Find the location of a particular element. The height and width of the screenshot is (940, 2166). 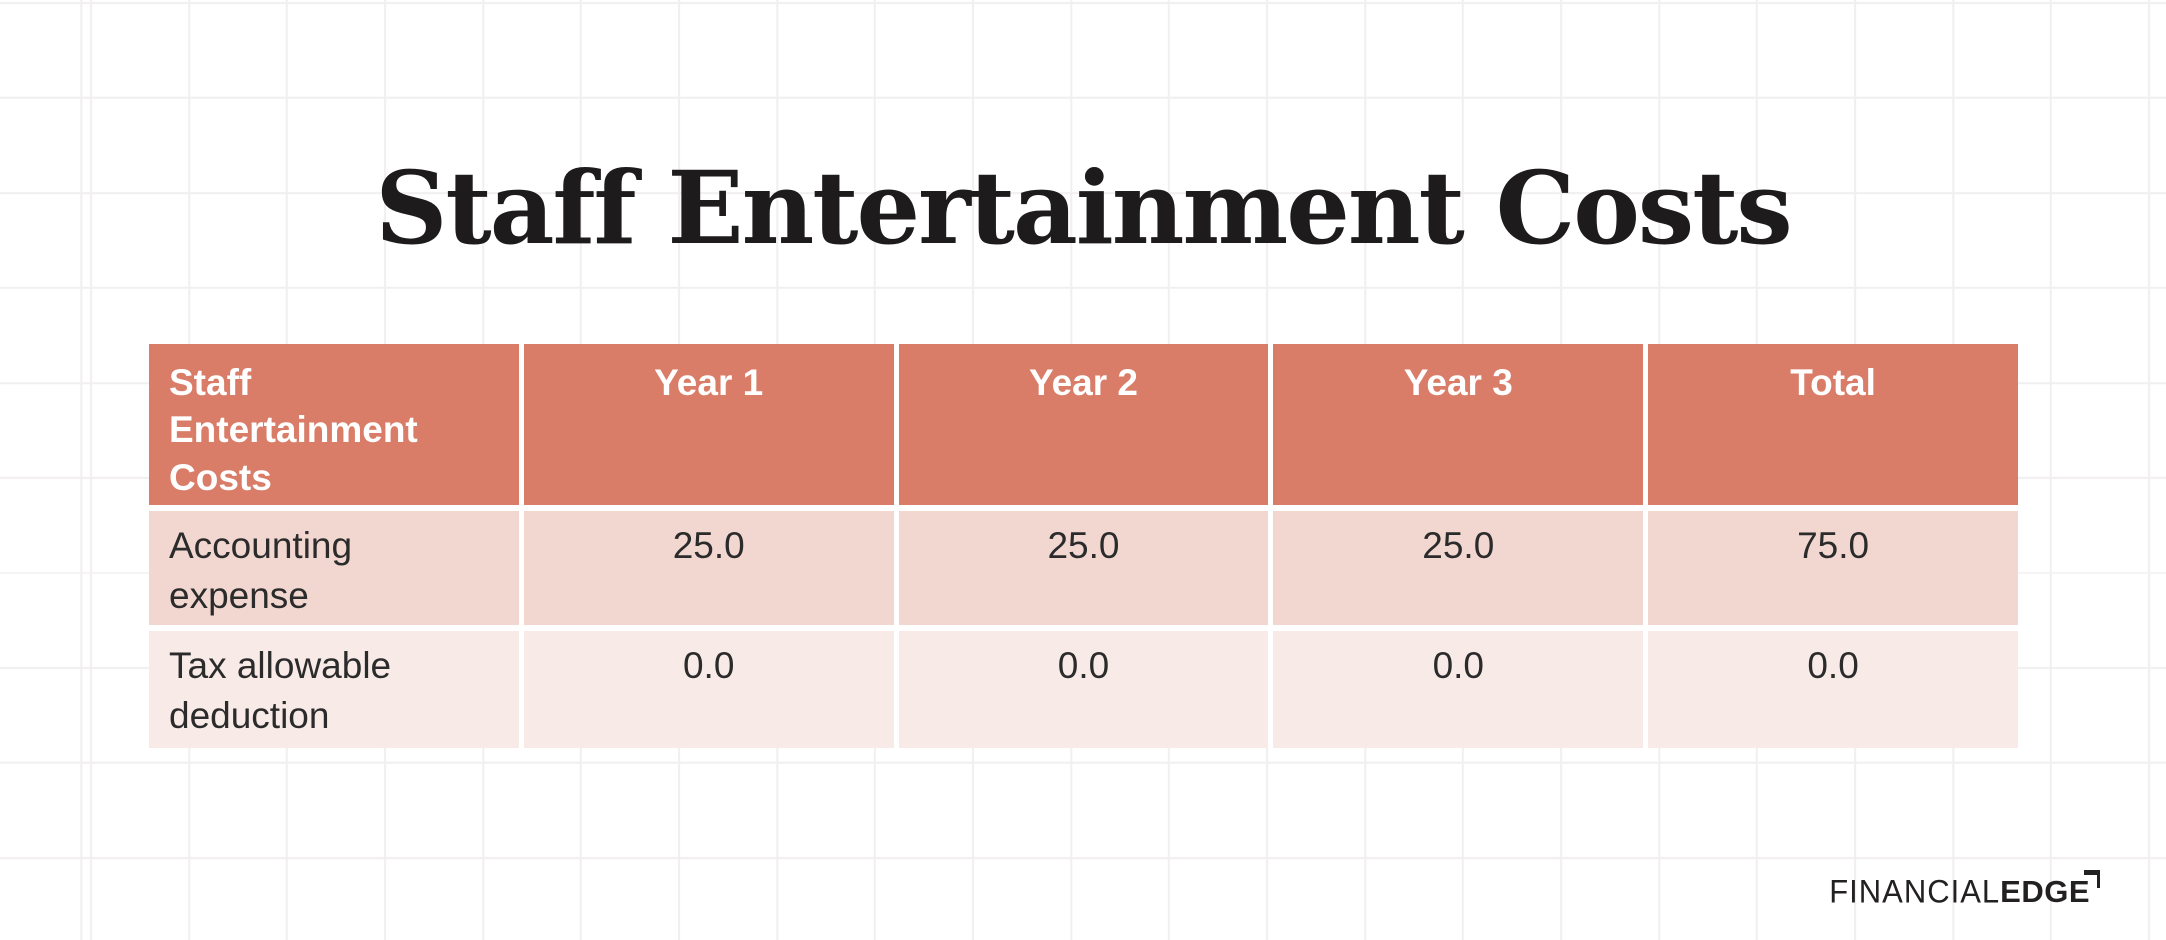

row-label-accounting-expense: Accounting expense is located at coordinates (334, 568).